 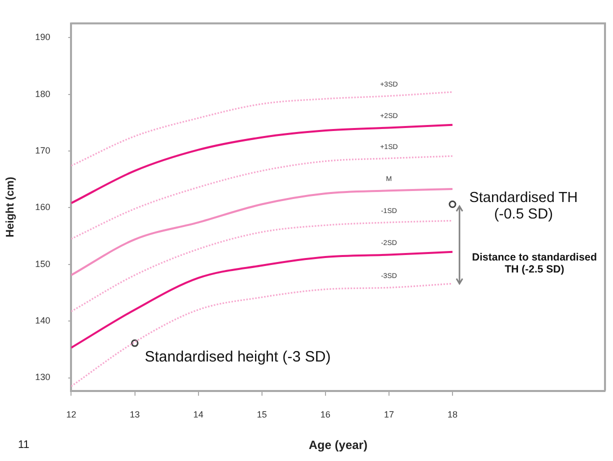 I want to click on annotation: Distance to standardised TH (-2.5 SD), so click(x=534, y=264).